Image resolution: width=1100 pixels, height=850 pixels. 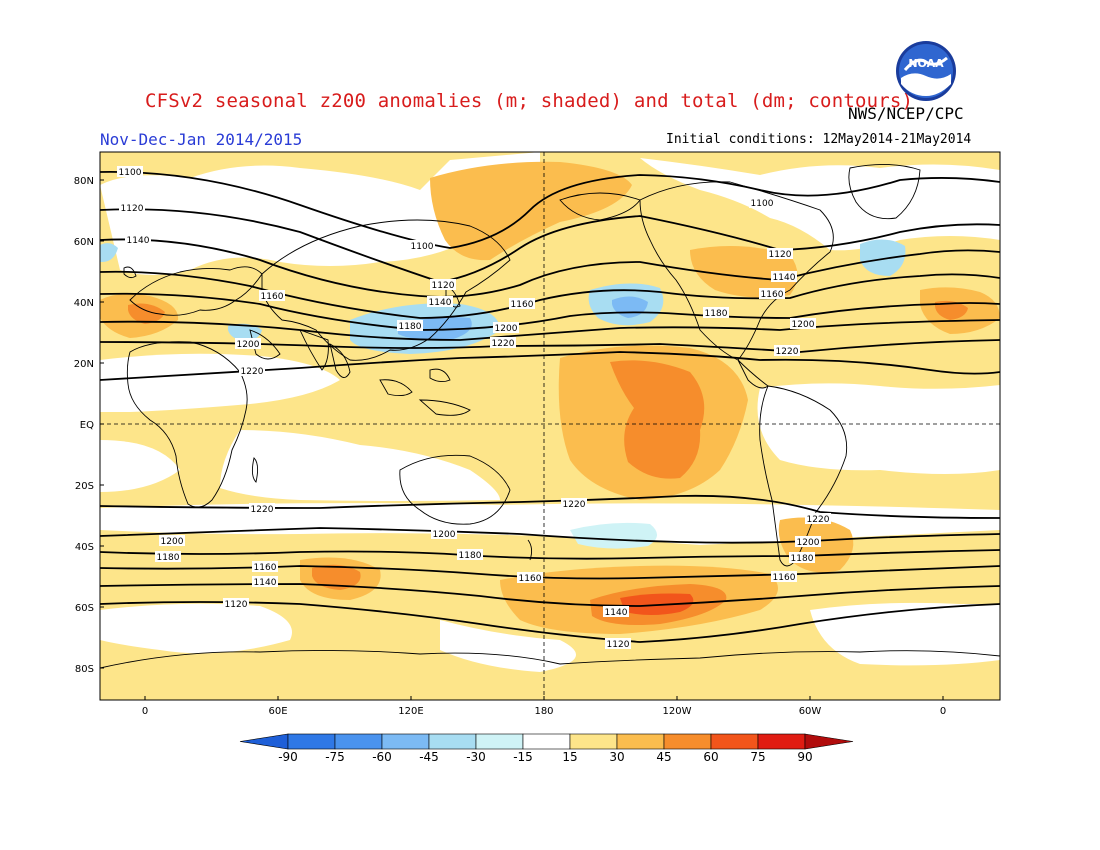 What do you see at coordinates (84, 364) in the screenshot?
I see `lat-label: 20N` at bounding box center [84, 364].